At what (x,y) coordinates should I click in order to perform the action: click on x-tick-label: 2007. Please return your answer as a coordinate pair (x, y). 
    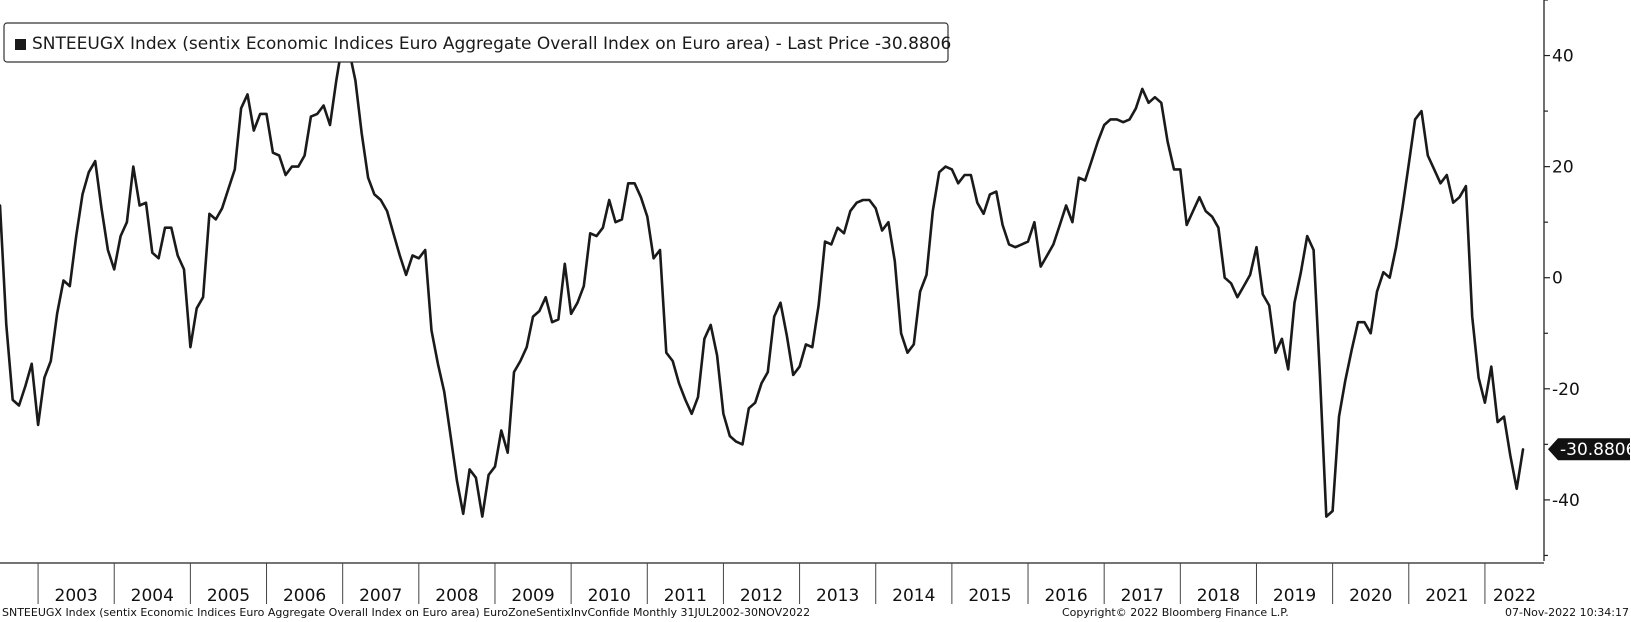
    Looking at the image, I should click on (380, 596).